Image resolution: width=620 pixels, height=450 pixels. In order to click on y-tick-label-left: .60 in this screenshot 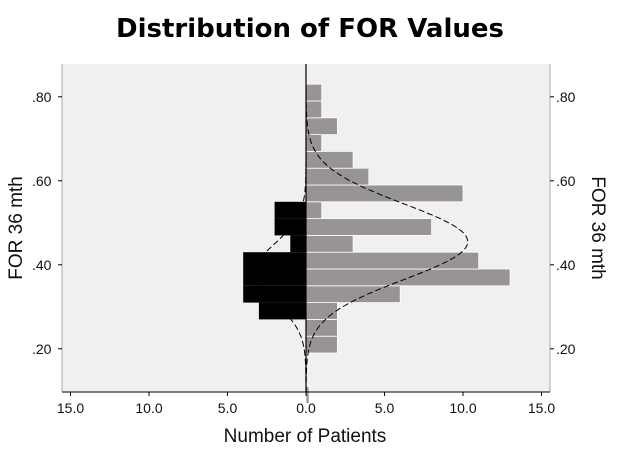, I will do `click(42, 181)`.